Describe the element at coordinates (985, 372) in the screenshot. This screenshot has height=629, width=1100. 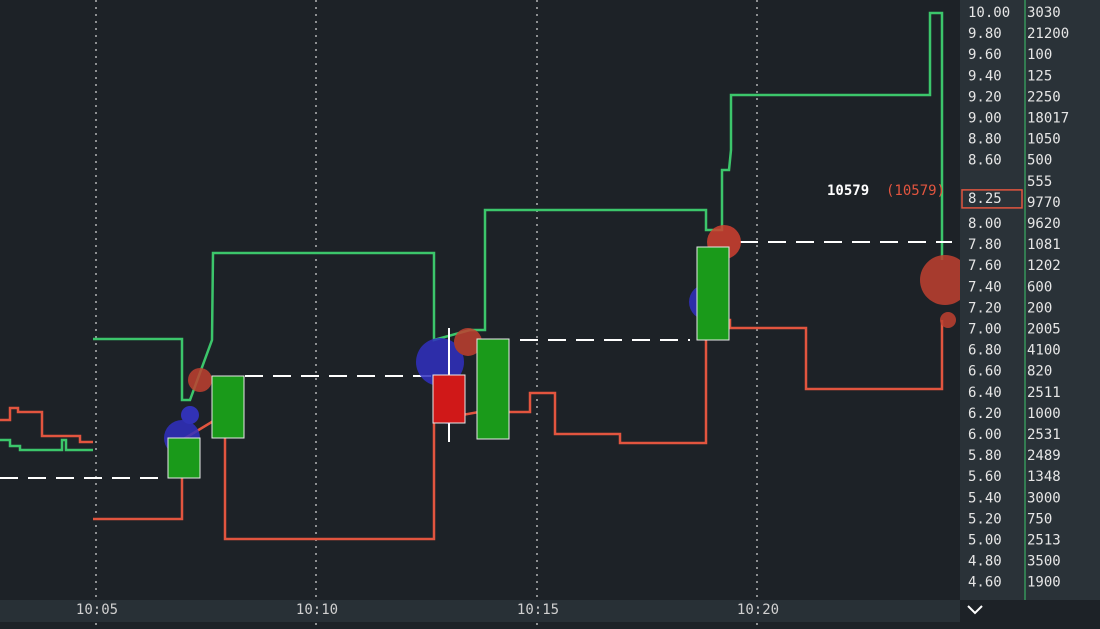
I see `ladder-price: 6.60` at that location.